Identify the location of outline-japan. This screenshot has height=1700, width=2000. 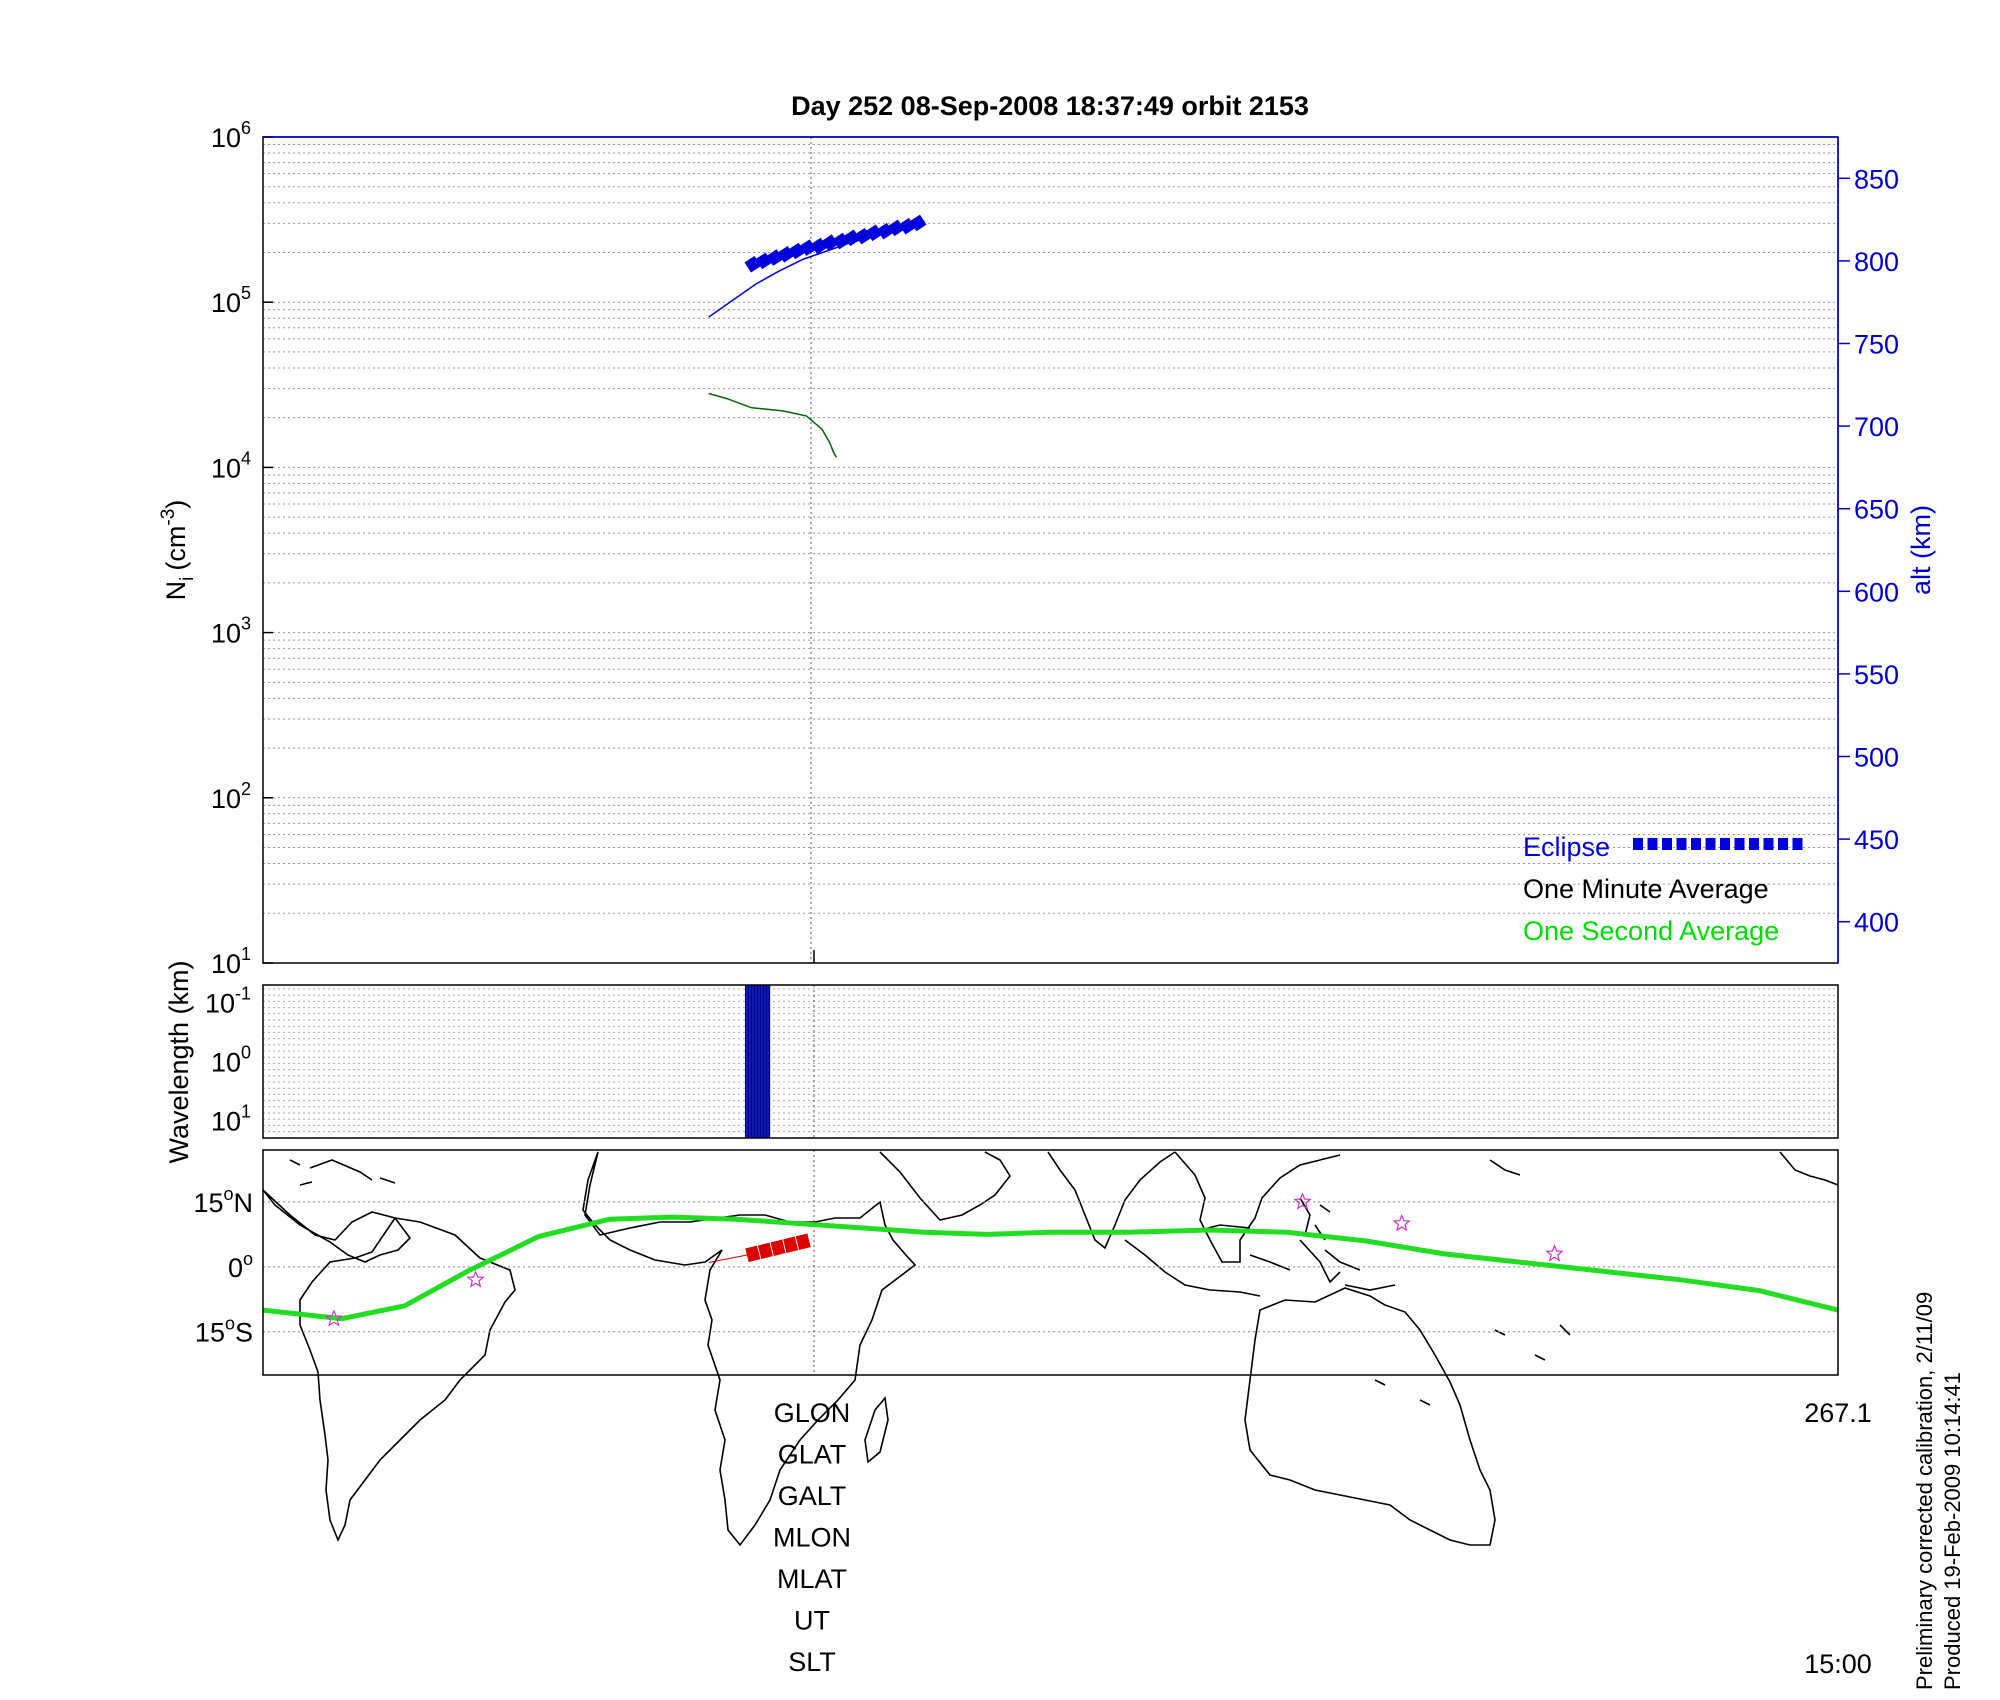
(1505, 1167).